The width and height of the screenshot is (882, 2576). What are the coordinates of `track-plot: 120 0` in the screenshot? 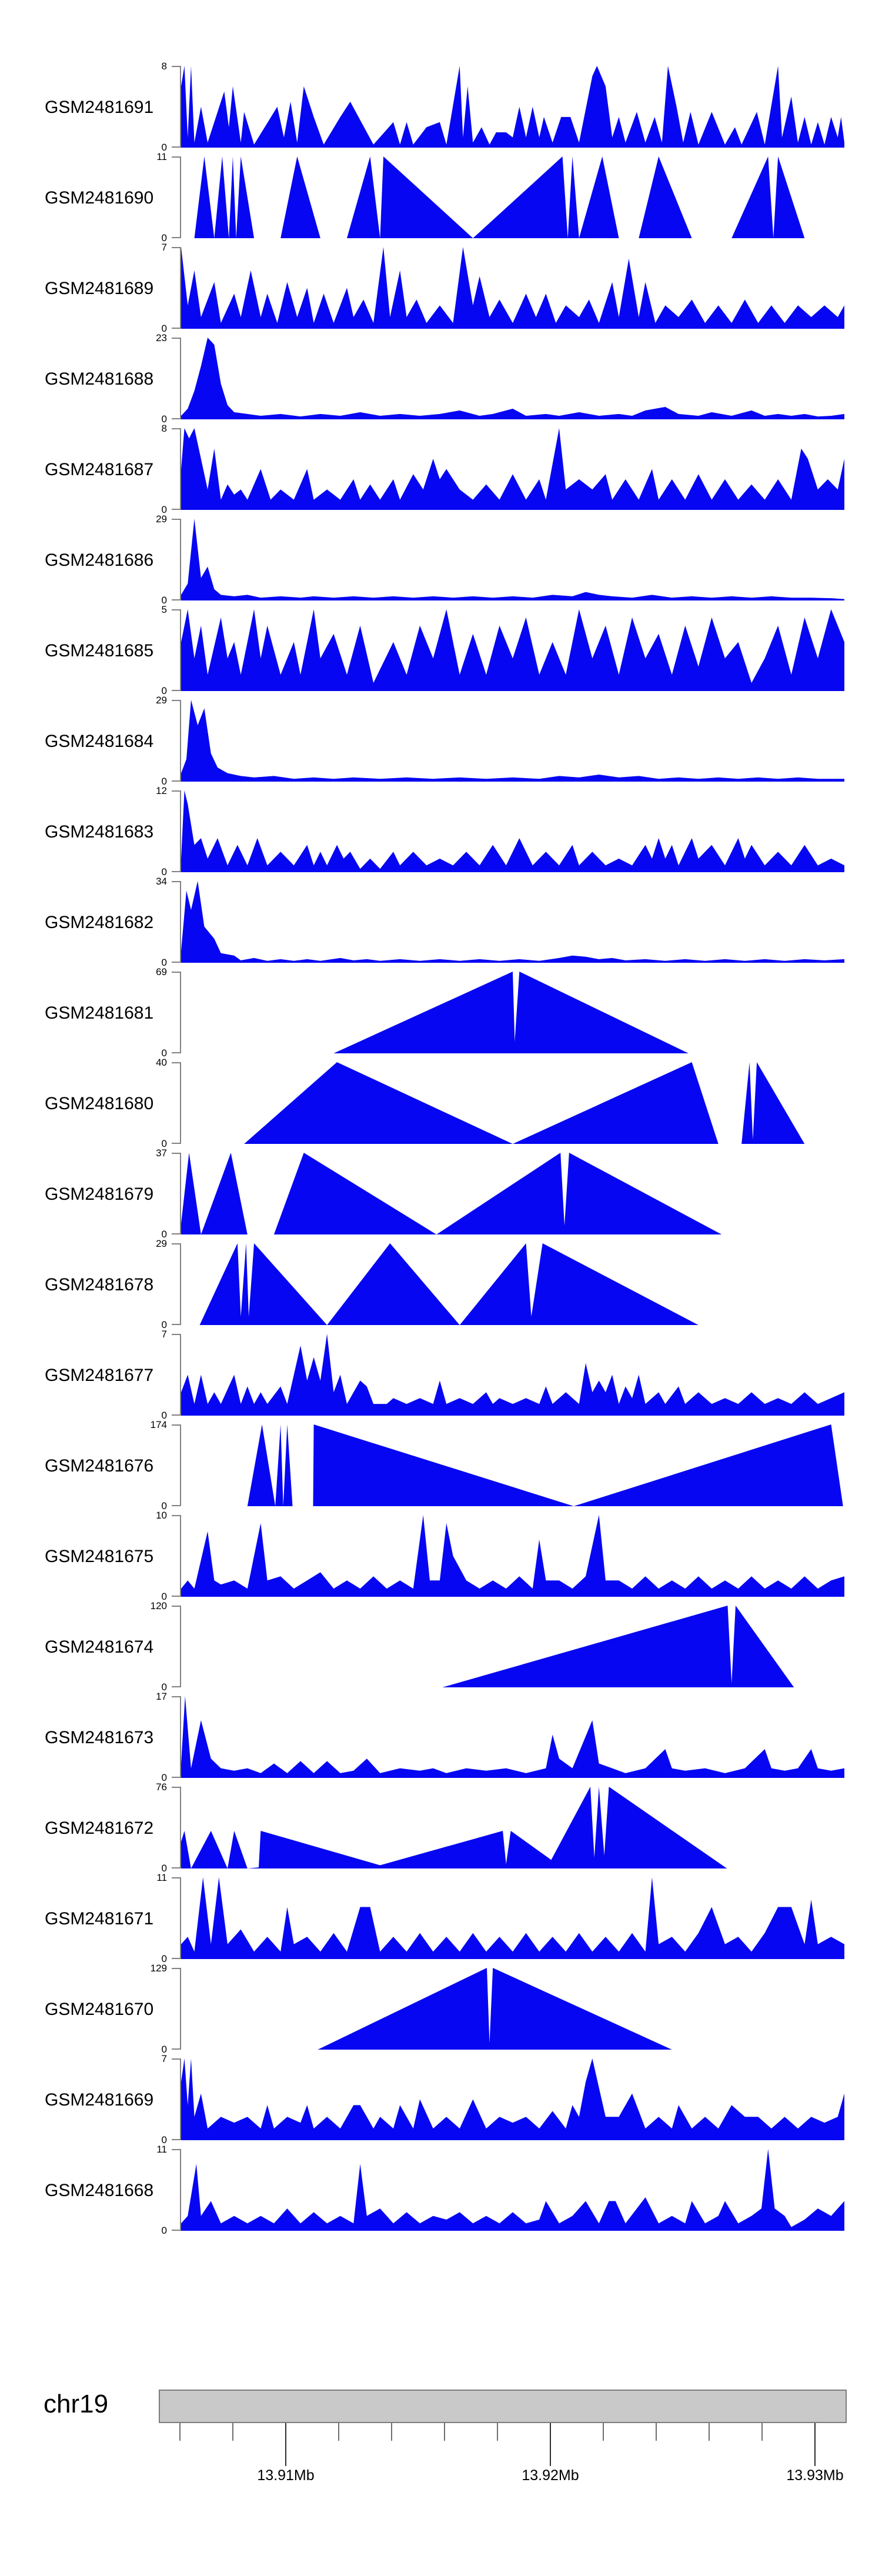 It's located at (497, 1646).